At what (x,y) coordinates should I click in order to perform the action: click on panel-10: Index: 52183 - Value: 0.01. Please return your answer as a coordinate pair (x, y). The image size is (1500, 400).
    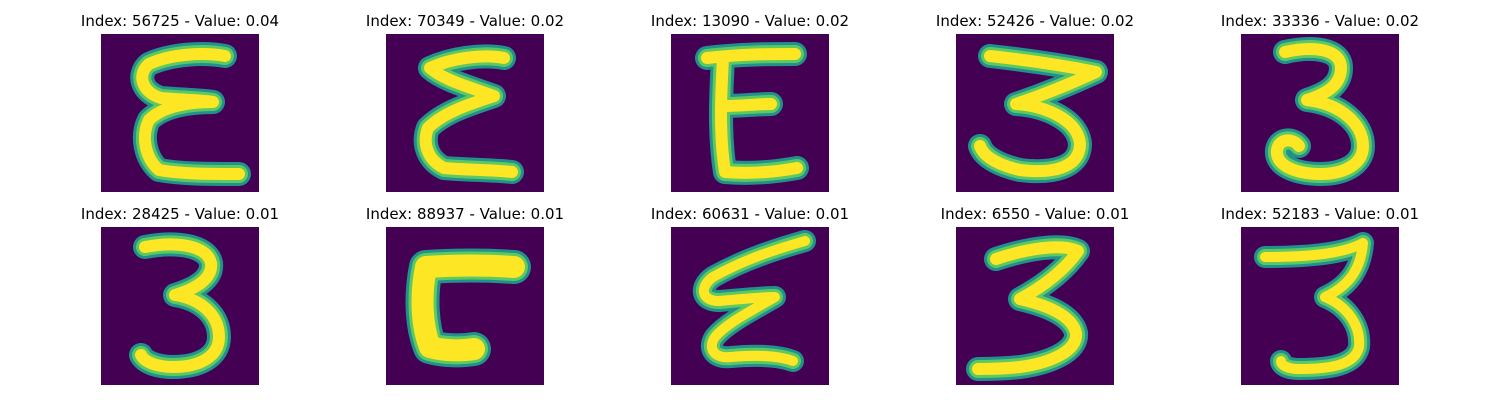
    Looking at the image, I should click on (1320, 295).